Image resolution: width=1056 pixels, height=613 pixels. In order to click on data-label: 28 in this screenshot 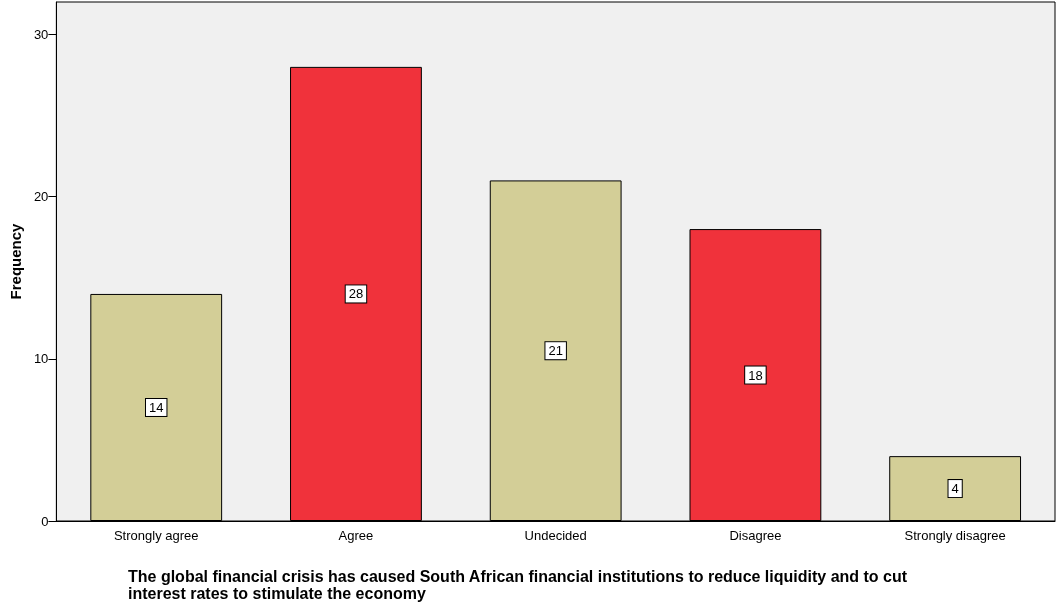, I will do `click(356, 294)`.